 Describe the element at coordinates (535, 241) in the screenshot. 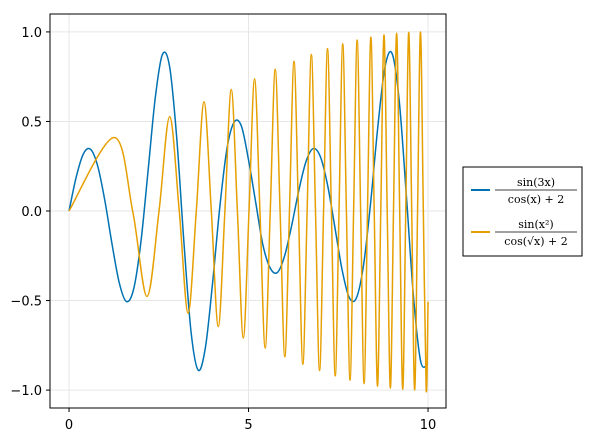

I see `legend-denominator: cos(√x) + 2` at that location.